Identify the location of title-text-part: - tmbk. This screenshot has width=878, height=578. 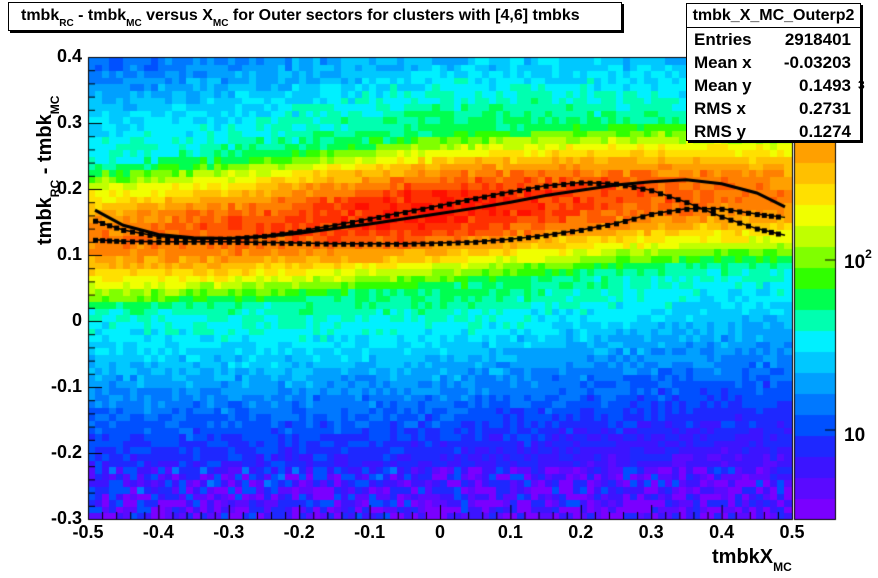
(100, 15).